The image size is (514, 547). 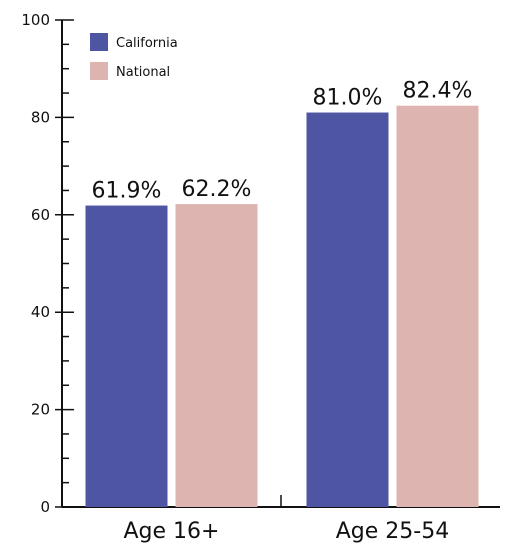 What do you see at coordinates (143, 72) in the screenshot?
I see `legend-label: National` at bounding box center [143, 72].